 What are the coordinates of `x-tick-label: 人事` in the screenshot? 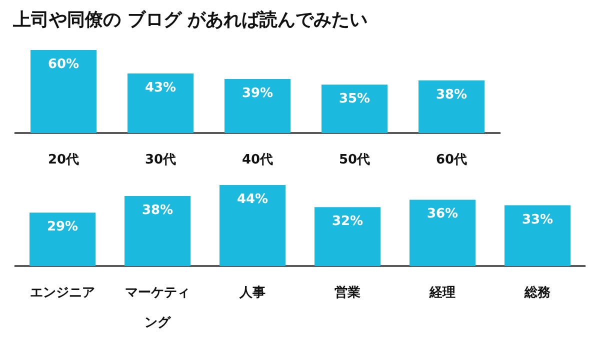 It's located at (252, 293).